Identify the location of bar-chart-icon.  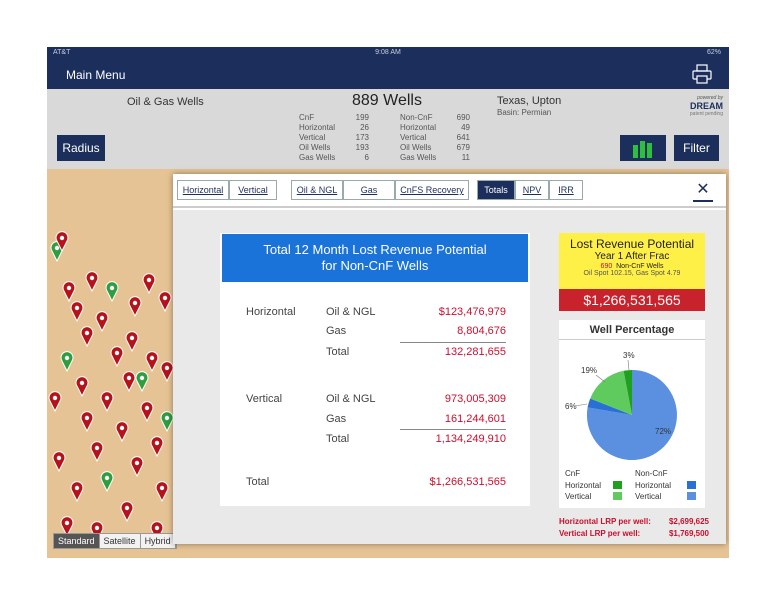
(642, 149).